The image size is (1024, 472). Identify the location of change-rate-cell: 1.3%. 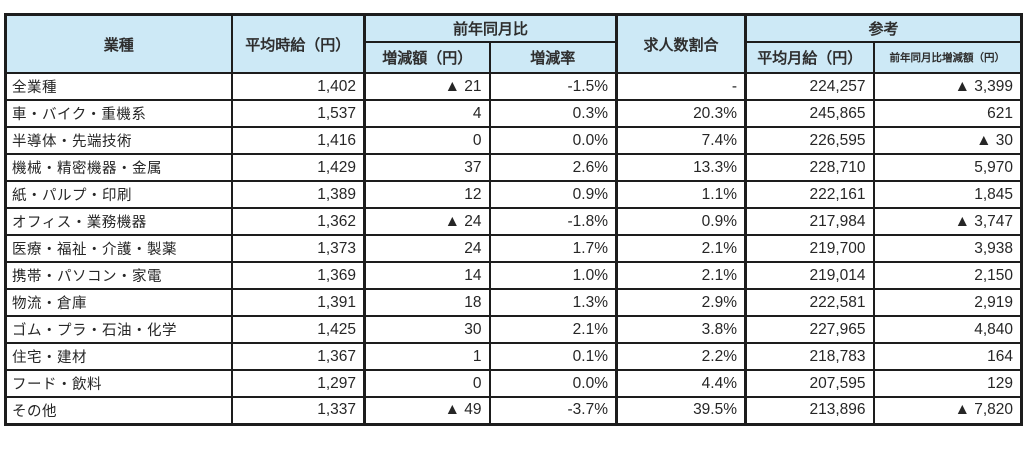
(553, 302).